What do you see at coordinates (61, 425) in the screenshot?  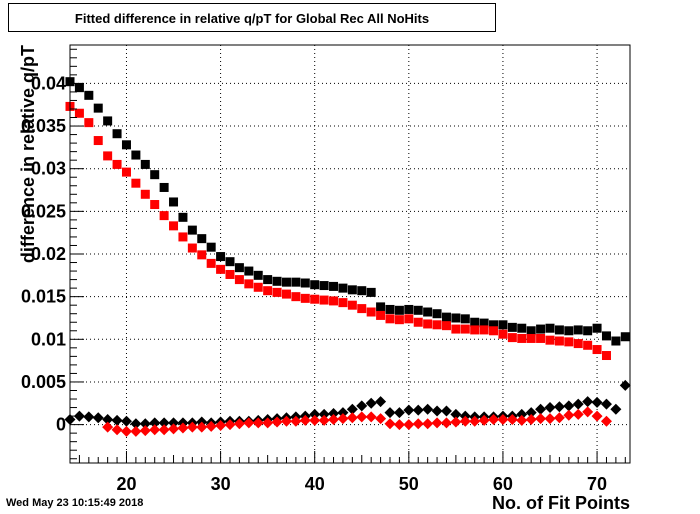 I see `y-tick-label: 0` at bounding box center [61, 425].